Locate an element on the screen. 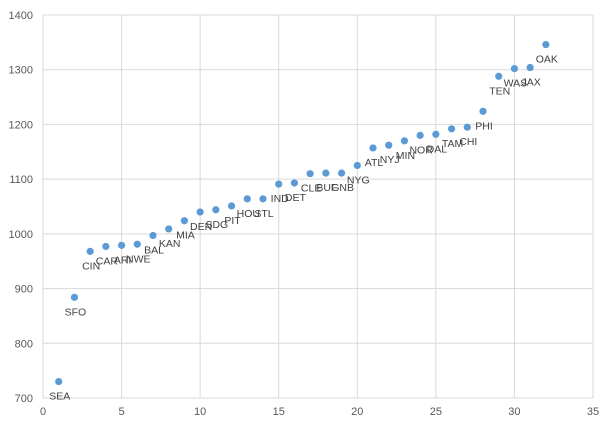 The width and height of the screenshot is (615, 430). point-label: ARI is located at coordinates (123, 260).